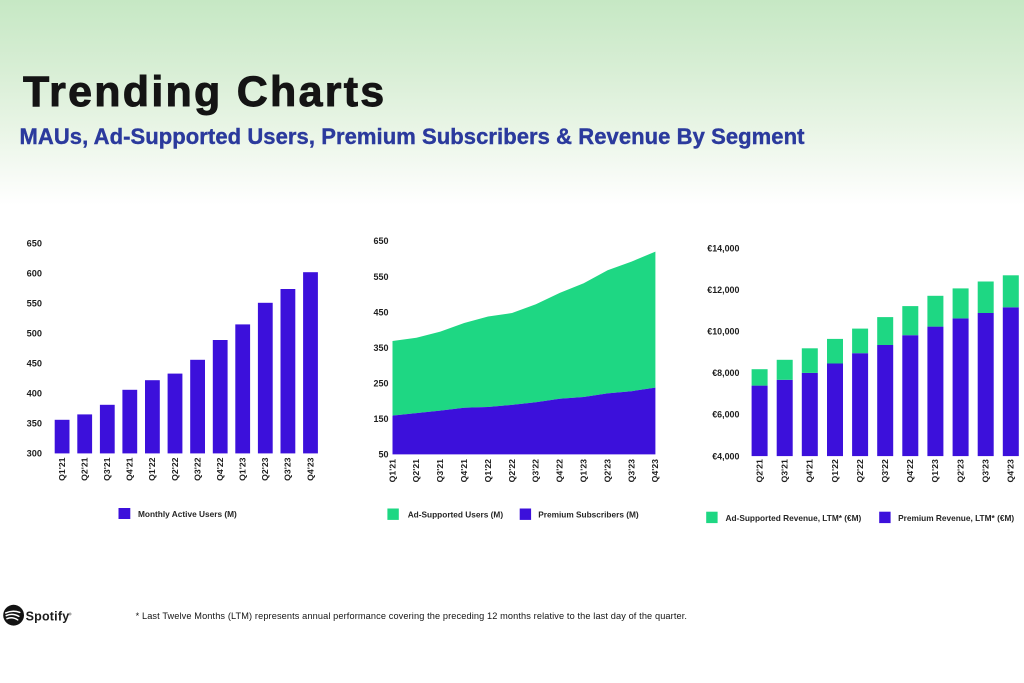  I want to click on svg-text: €14,000, so click(723, 248).